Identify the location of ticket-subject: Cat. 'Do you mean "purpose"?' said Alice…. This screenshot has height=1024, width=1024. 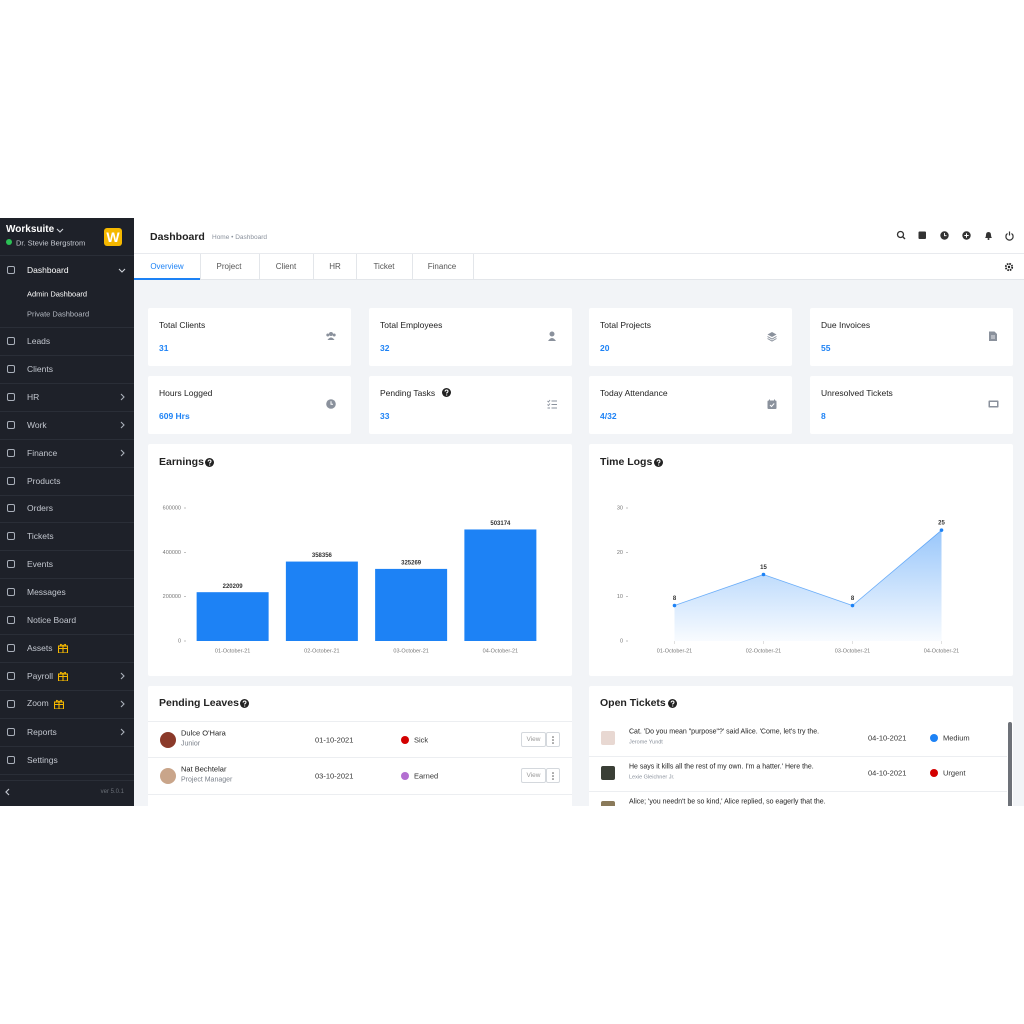
(724, 732).